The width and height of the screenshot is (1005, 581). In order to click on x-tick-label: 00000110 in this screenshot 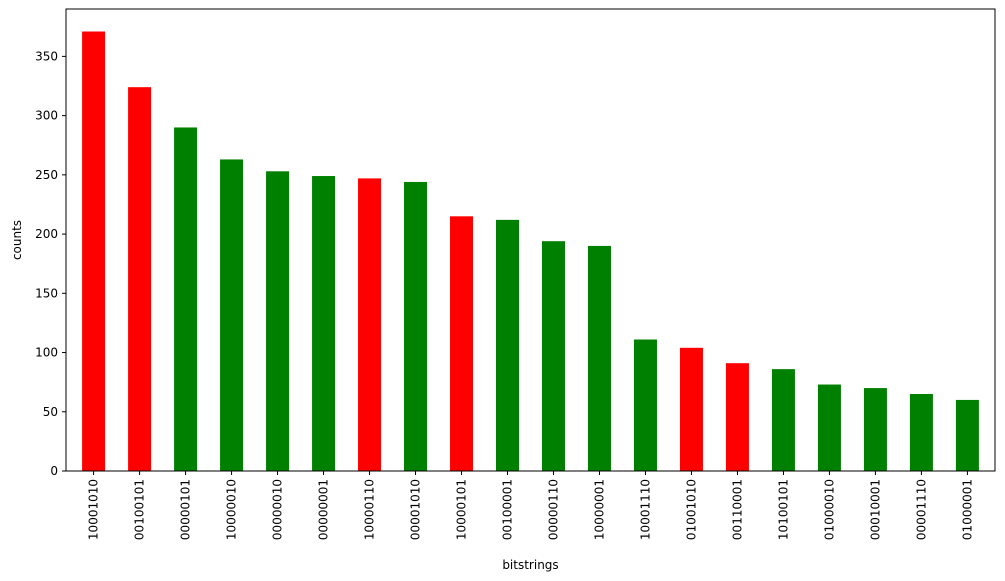, I will do `click(553, 509)`.